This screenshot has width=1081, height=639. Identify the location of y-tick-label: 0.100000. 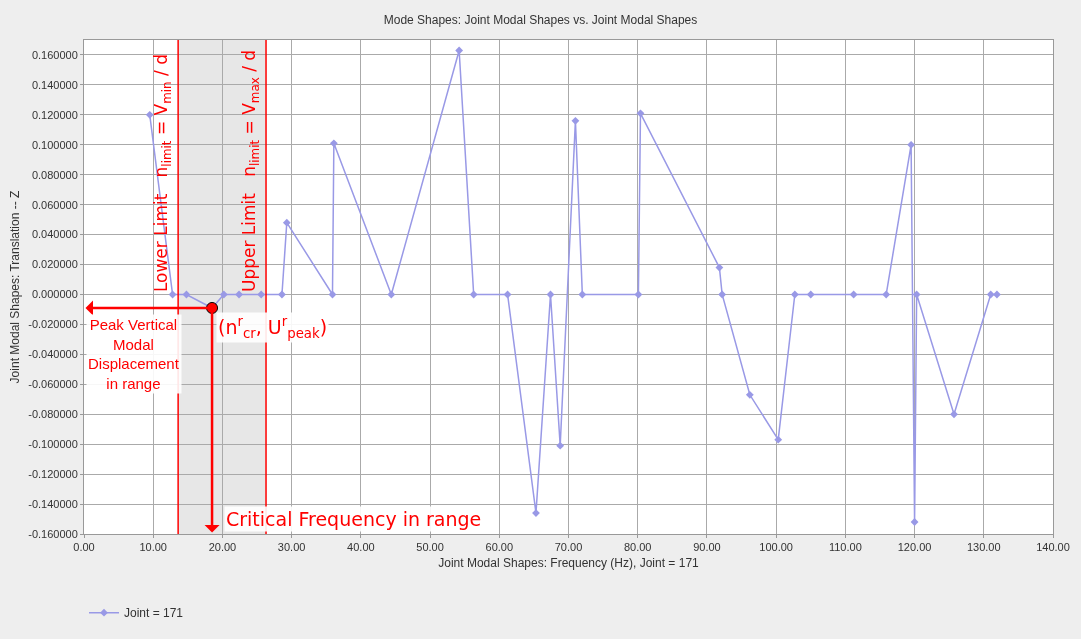
(54, 144).